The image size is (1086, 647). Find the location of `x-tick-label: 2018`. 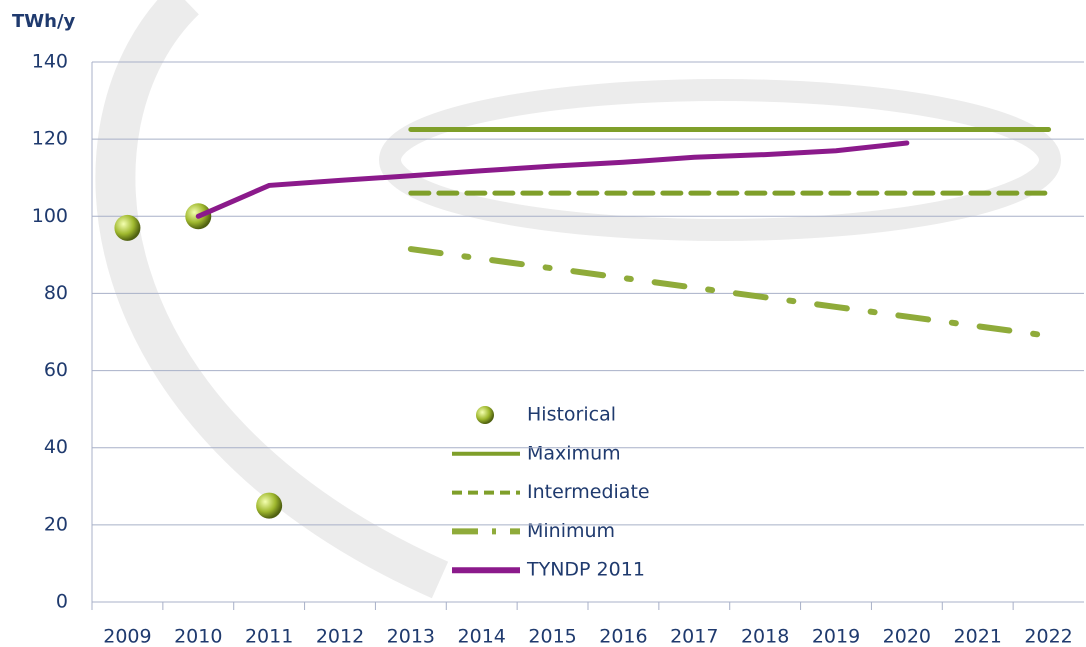

x-tick-label: 2018 is located at coordinates (765, 636).